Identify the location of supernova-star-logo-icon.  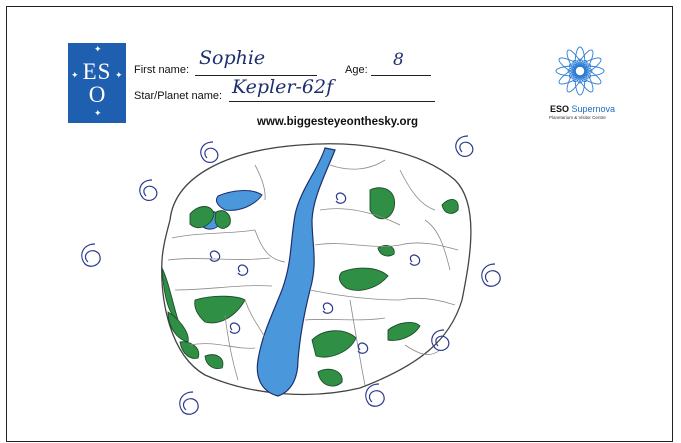
(580, 71).